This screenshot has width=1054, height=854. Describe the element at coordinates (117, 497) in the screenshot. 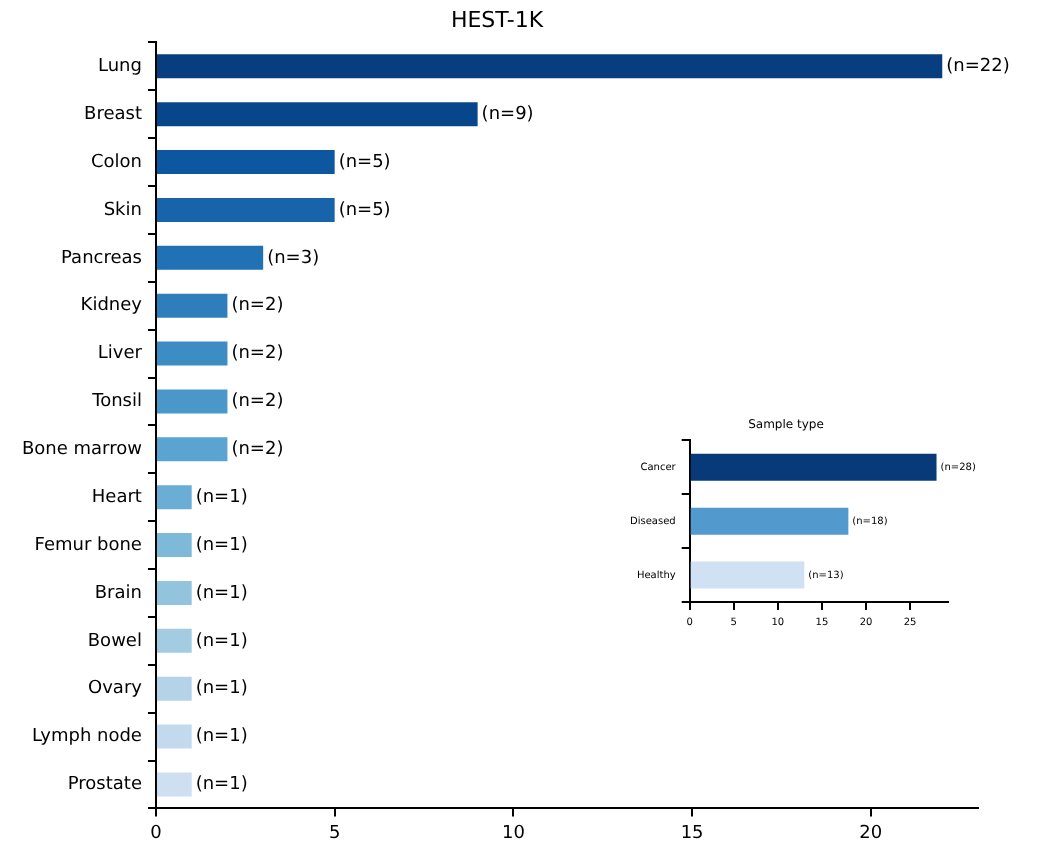

I see `y-tick-label: Heart` at that location.